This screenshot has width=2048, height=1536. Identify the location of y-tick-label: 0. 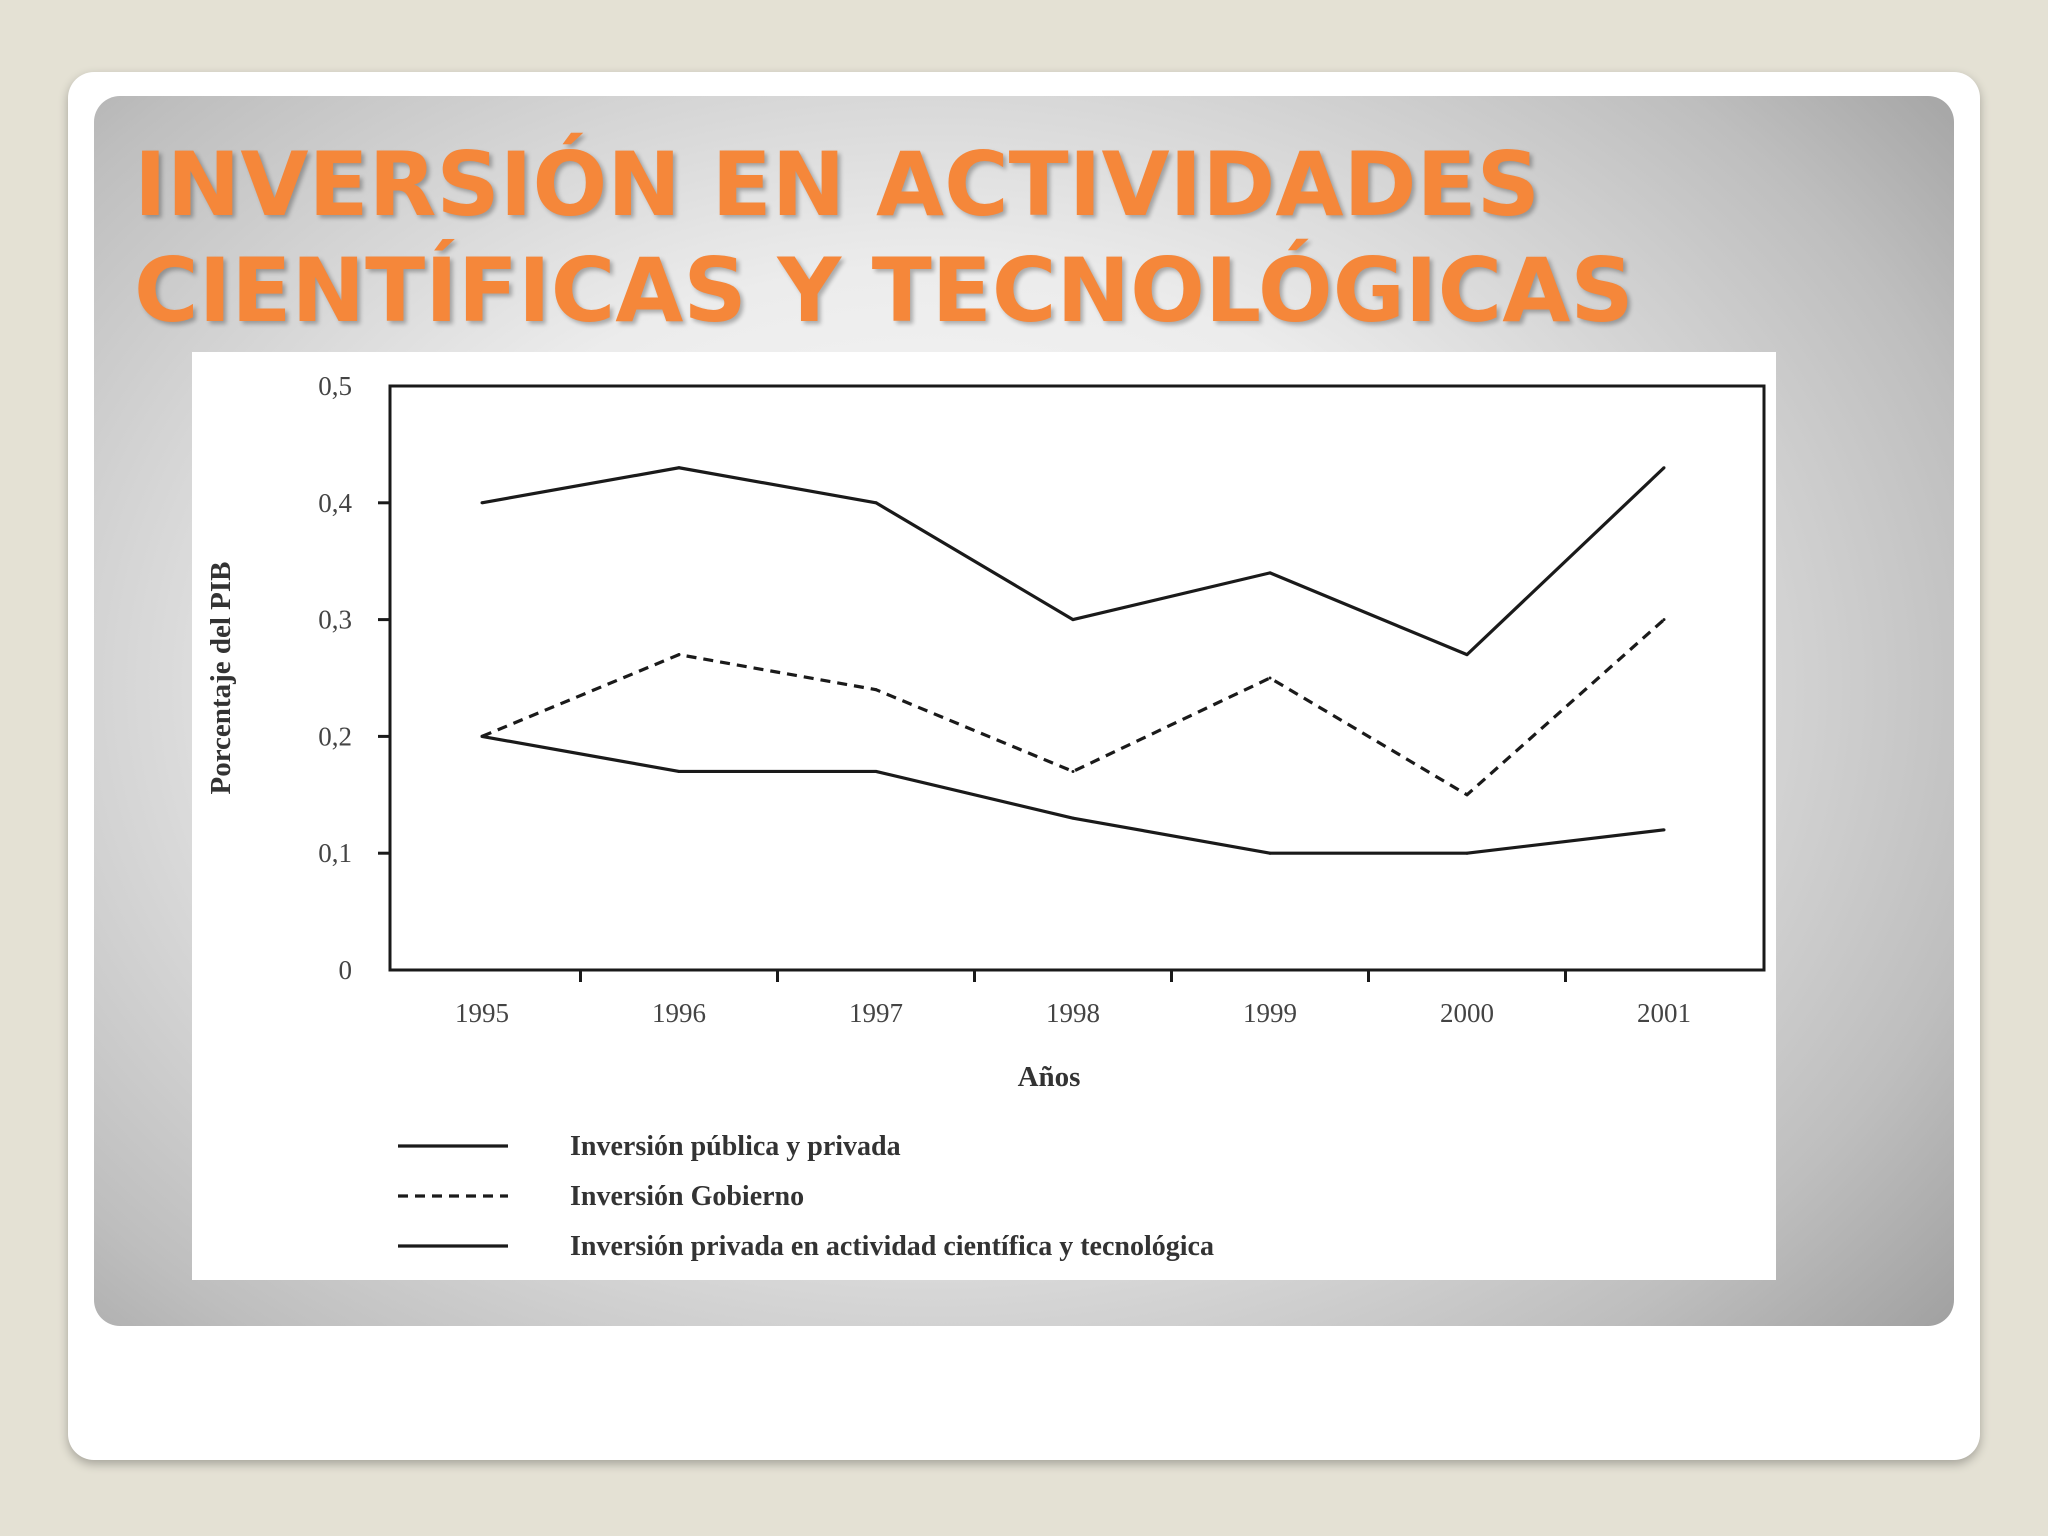
(346, 970).